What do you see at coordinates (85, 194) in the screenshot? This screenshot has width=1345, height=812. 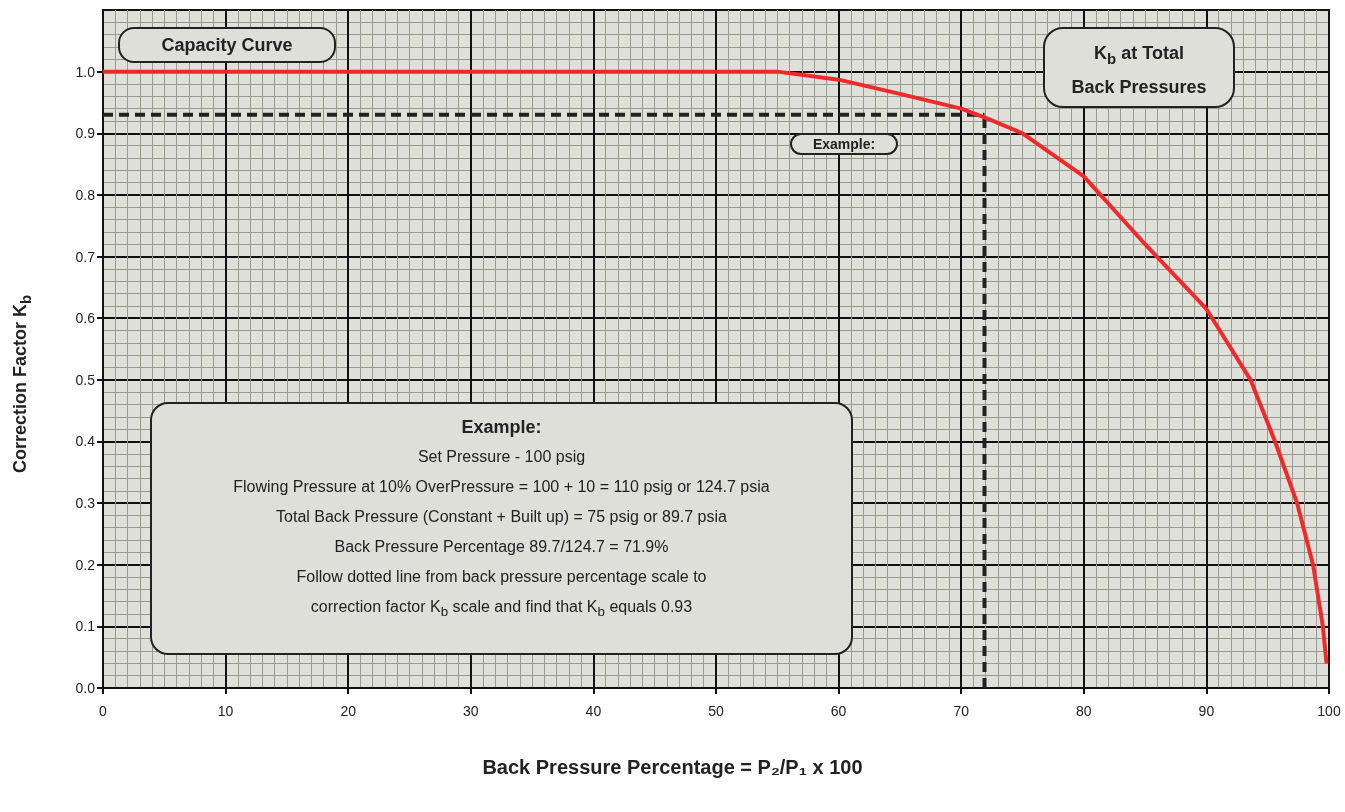 I see `y-tick-label: 0.8` at bounding box center [85, 194].